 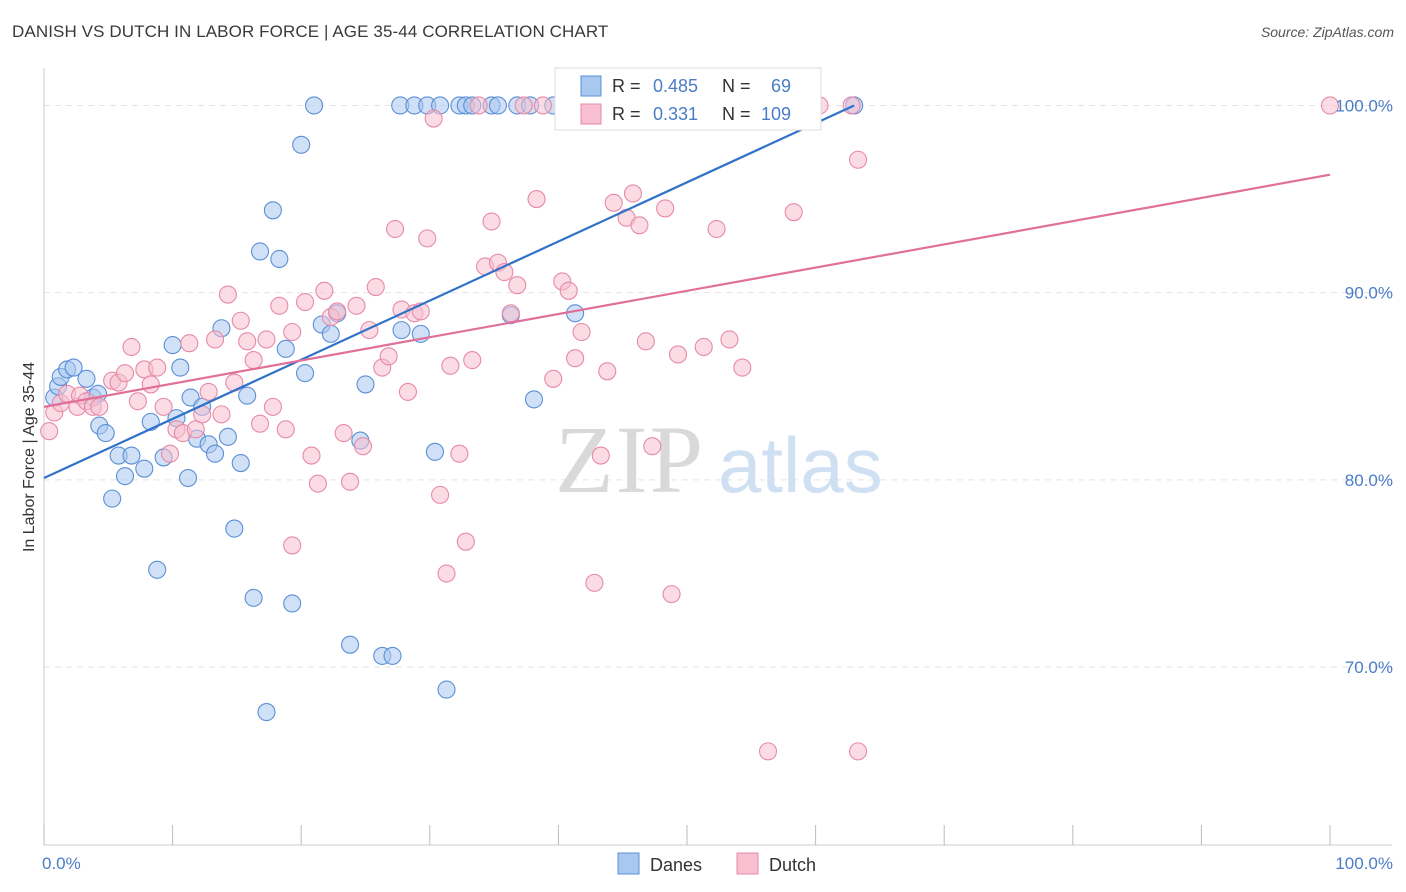 What do you see at coordinates (626, 86) in the screenshot?
I see `legend-r-label-danes: R =` at bounding box center [626, 86].